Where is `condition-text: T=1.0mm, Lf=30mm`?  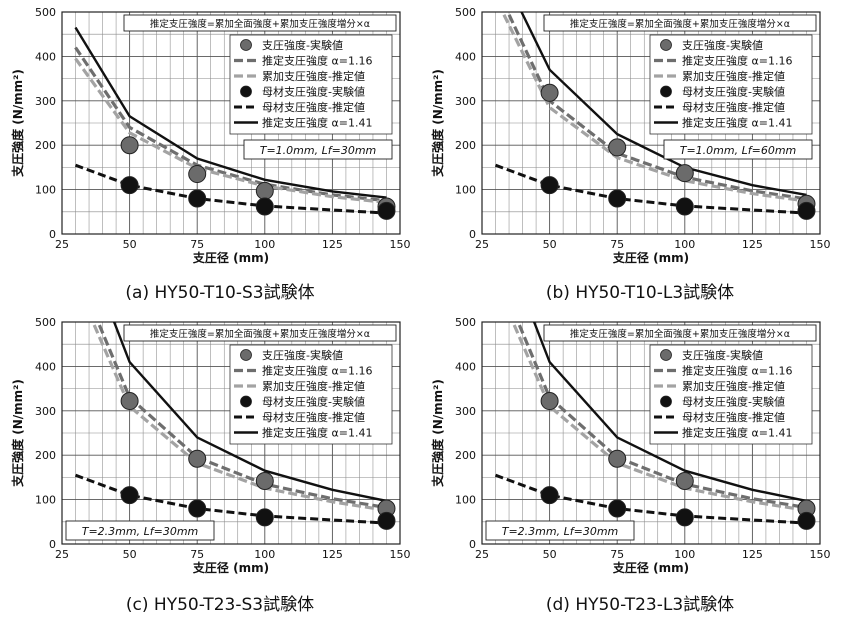
condition-text: T=1.0mm, Lf=30mm is located at coordinates (318, 150).